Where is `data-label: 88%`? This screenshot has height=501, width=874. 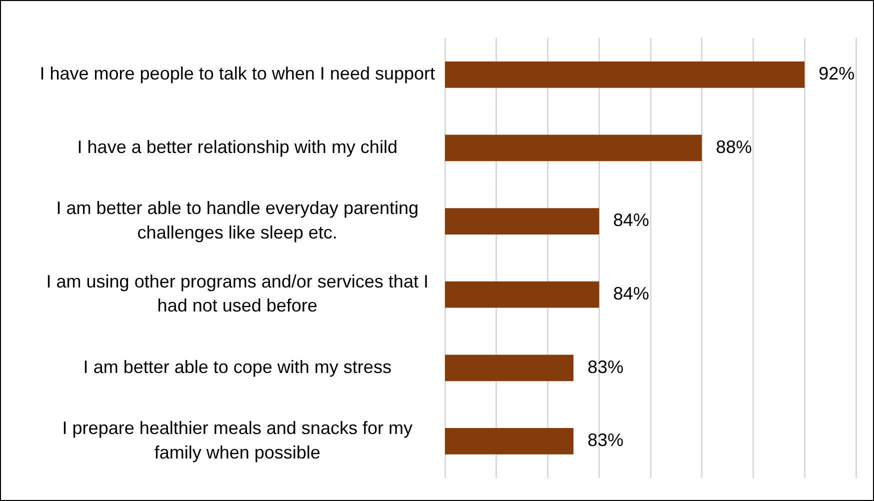
data-label: 88% is located at coordinates (734, 146).